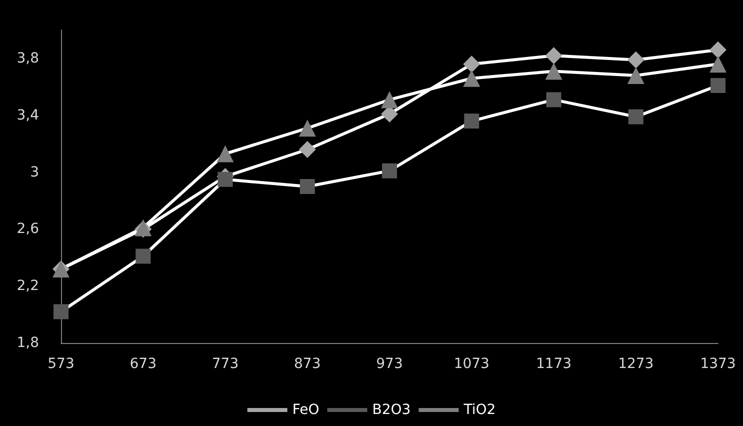  I want to click on x-tick-label: 873, so click(307, 364).